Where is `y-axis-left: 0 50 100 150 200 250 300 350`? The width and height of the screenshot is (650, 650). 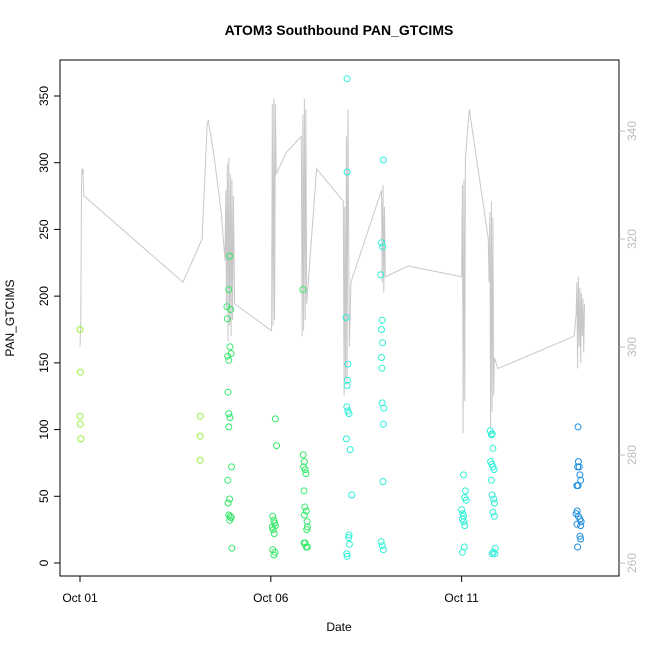
y-axis-left: 0 50 100 150 200 250 300 350 is located at coordinates (48, 326).